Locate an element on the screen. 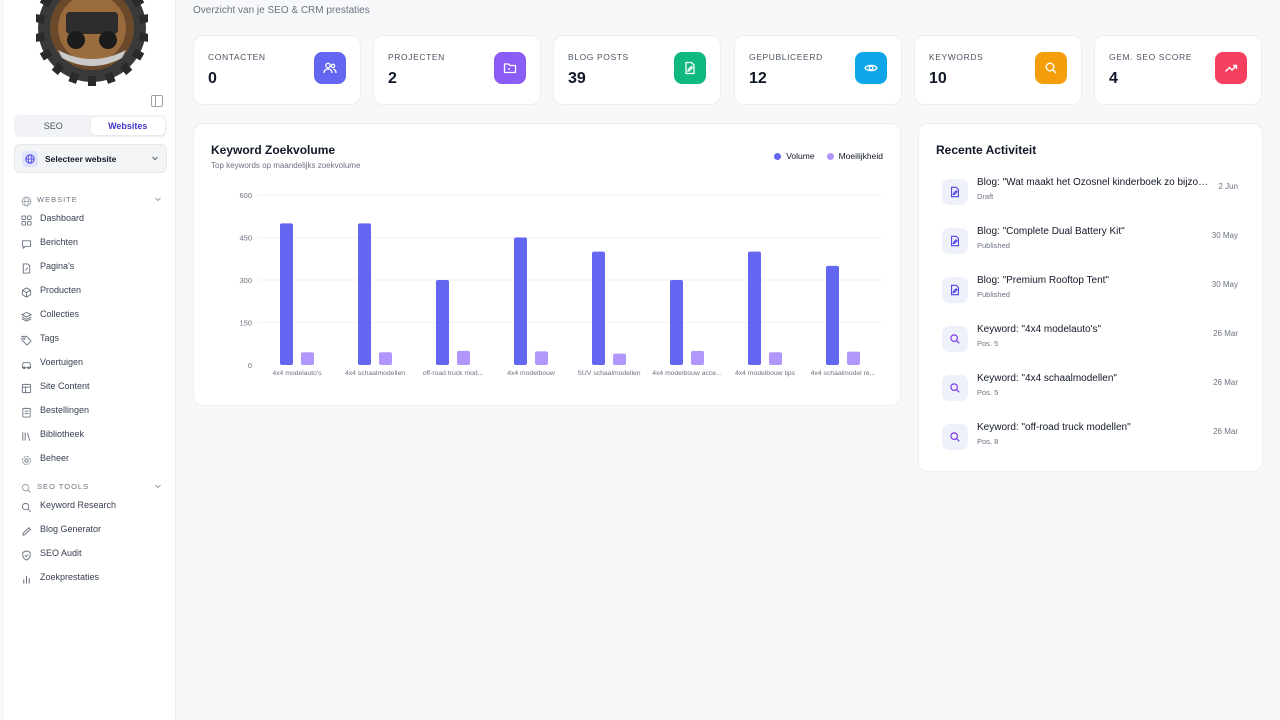  sidebar-item-tags: Tags is located at coordinates (40, 338).